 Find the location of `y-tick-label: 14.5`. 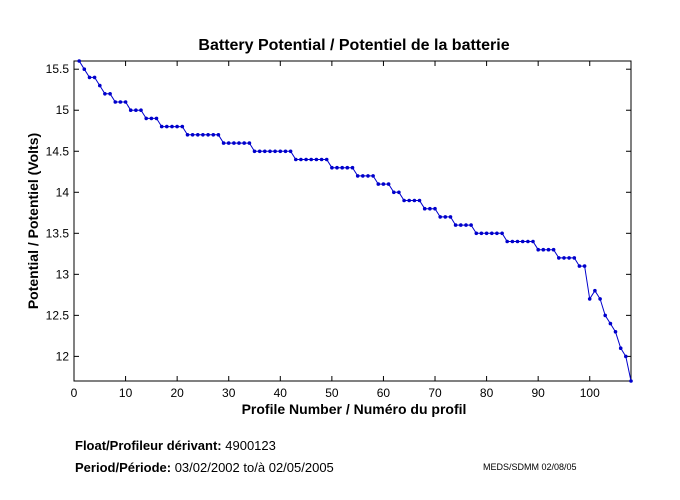

y-tick-label: 14.5 is located at coordinates (58, 151).